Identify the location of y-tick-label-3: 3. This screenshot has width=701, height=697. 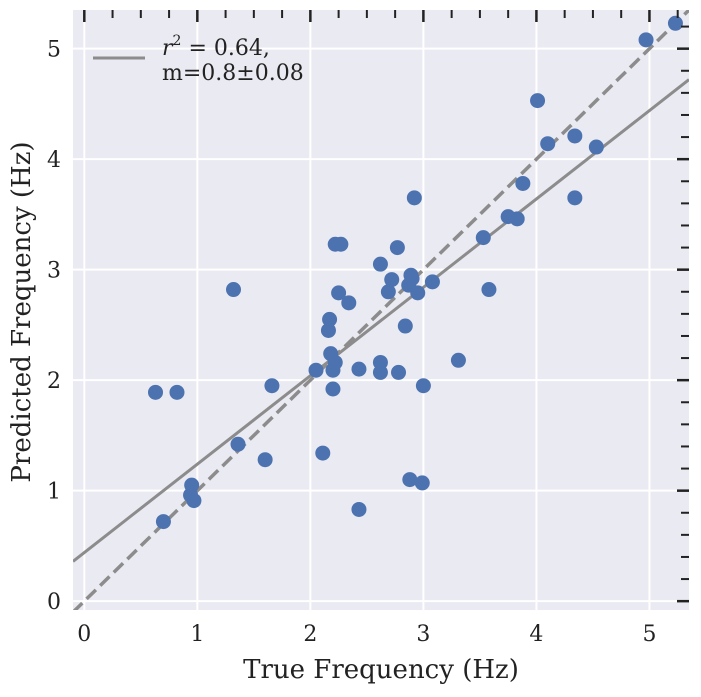
(54, 271).